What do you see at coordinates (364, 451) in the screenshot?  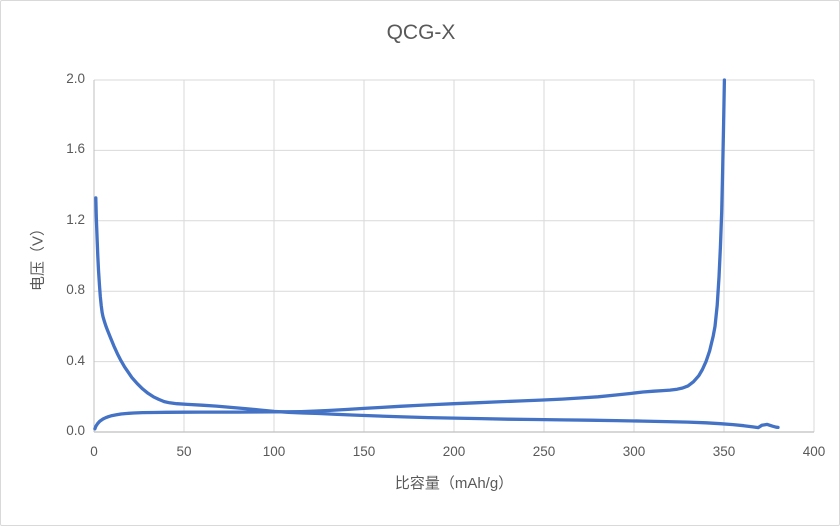 I see `x-tick-label: 150` at bounding box center [364, 451].